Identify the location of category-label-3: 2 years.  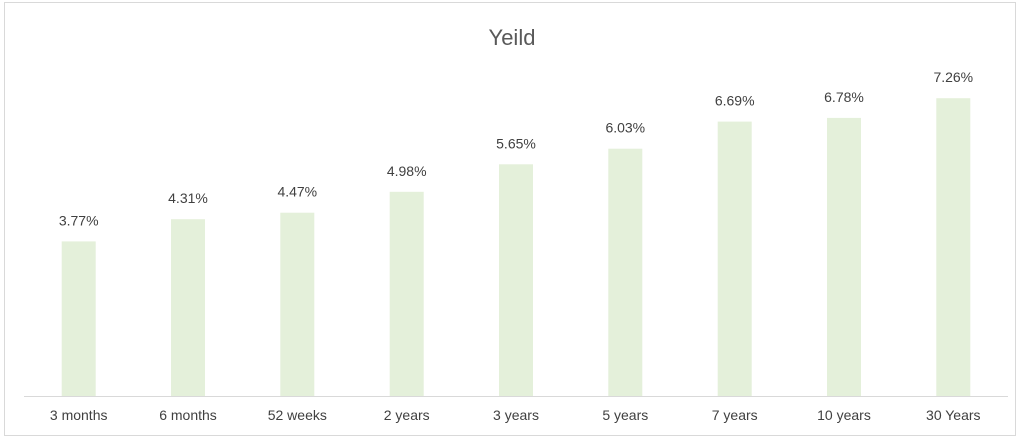
(407, 415).